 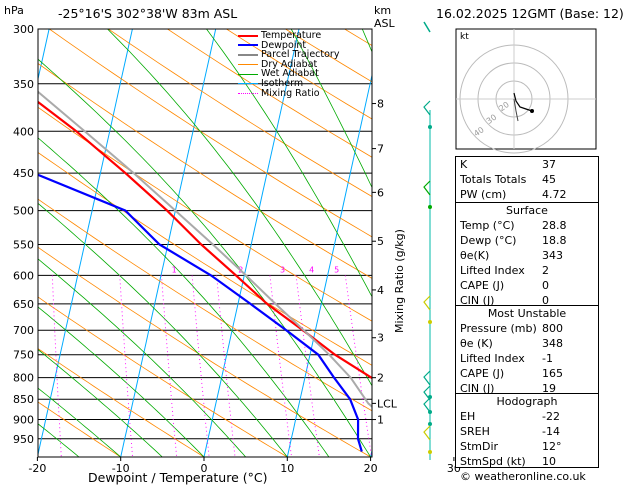 I want to click on surface-row: Dewp (°C) 18.8, so click(x=527, y=240).